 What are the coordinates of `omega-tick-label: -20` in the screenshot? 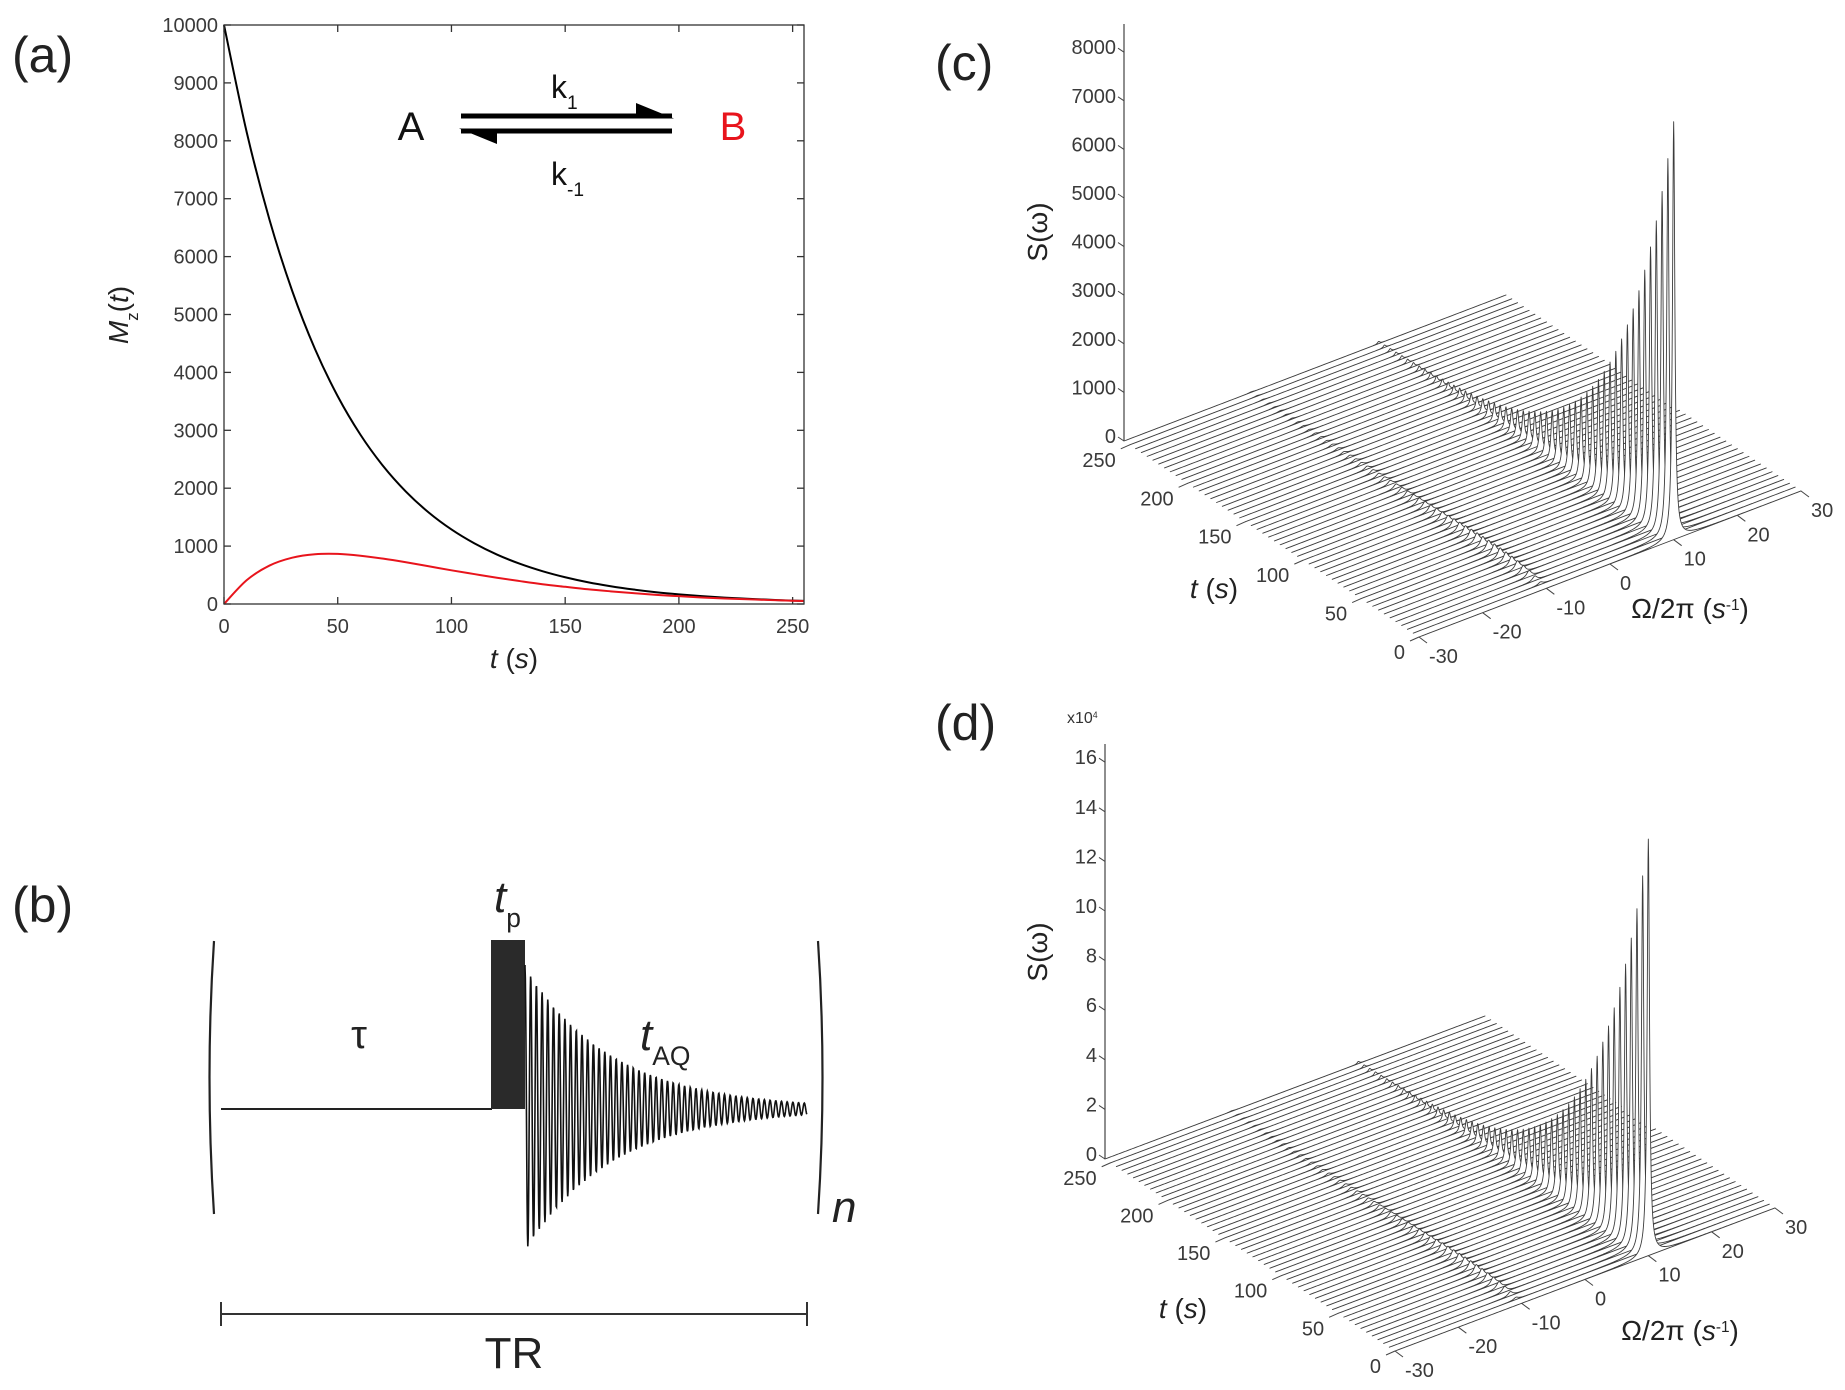 It's located at (1482, 1347).